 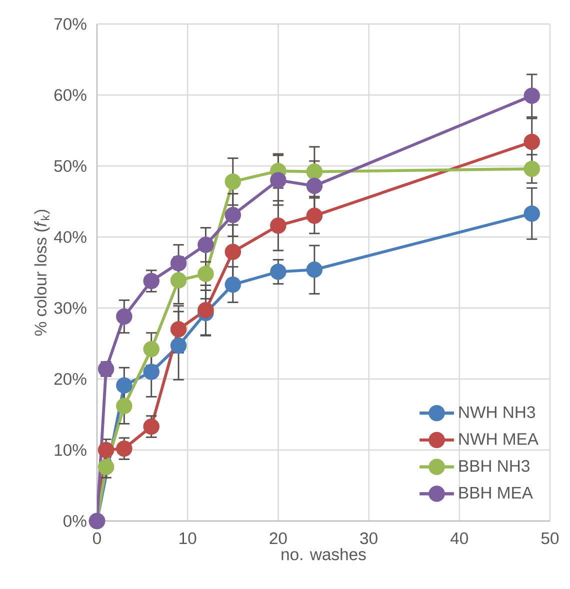 I want to click on x-tick-label: 10, so click(x=188, y=538).